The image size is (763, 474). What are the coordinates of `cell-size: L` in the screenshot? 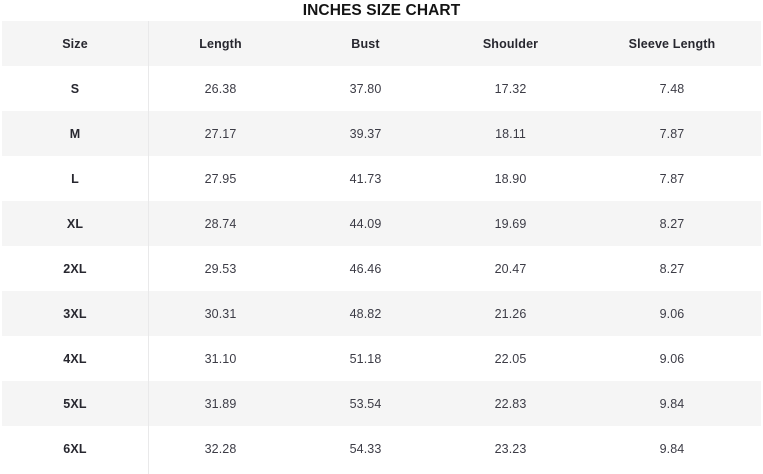 It's located at (75, 178).